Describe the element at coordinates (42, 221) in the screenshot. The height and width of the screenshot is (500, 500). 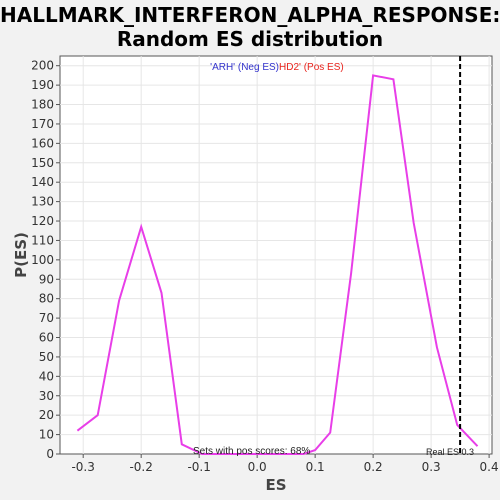
I see `y-tick-label: 120` at that location.